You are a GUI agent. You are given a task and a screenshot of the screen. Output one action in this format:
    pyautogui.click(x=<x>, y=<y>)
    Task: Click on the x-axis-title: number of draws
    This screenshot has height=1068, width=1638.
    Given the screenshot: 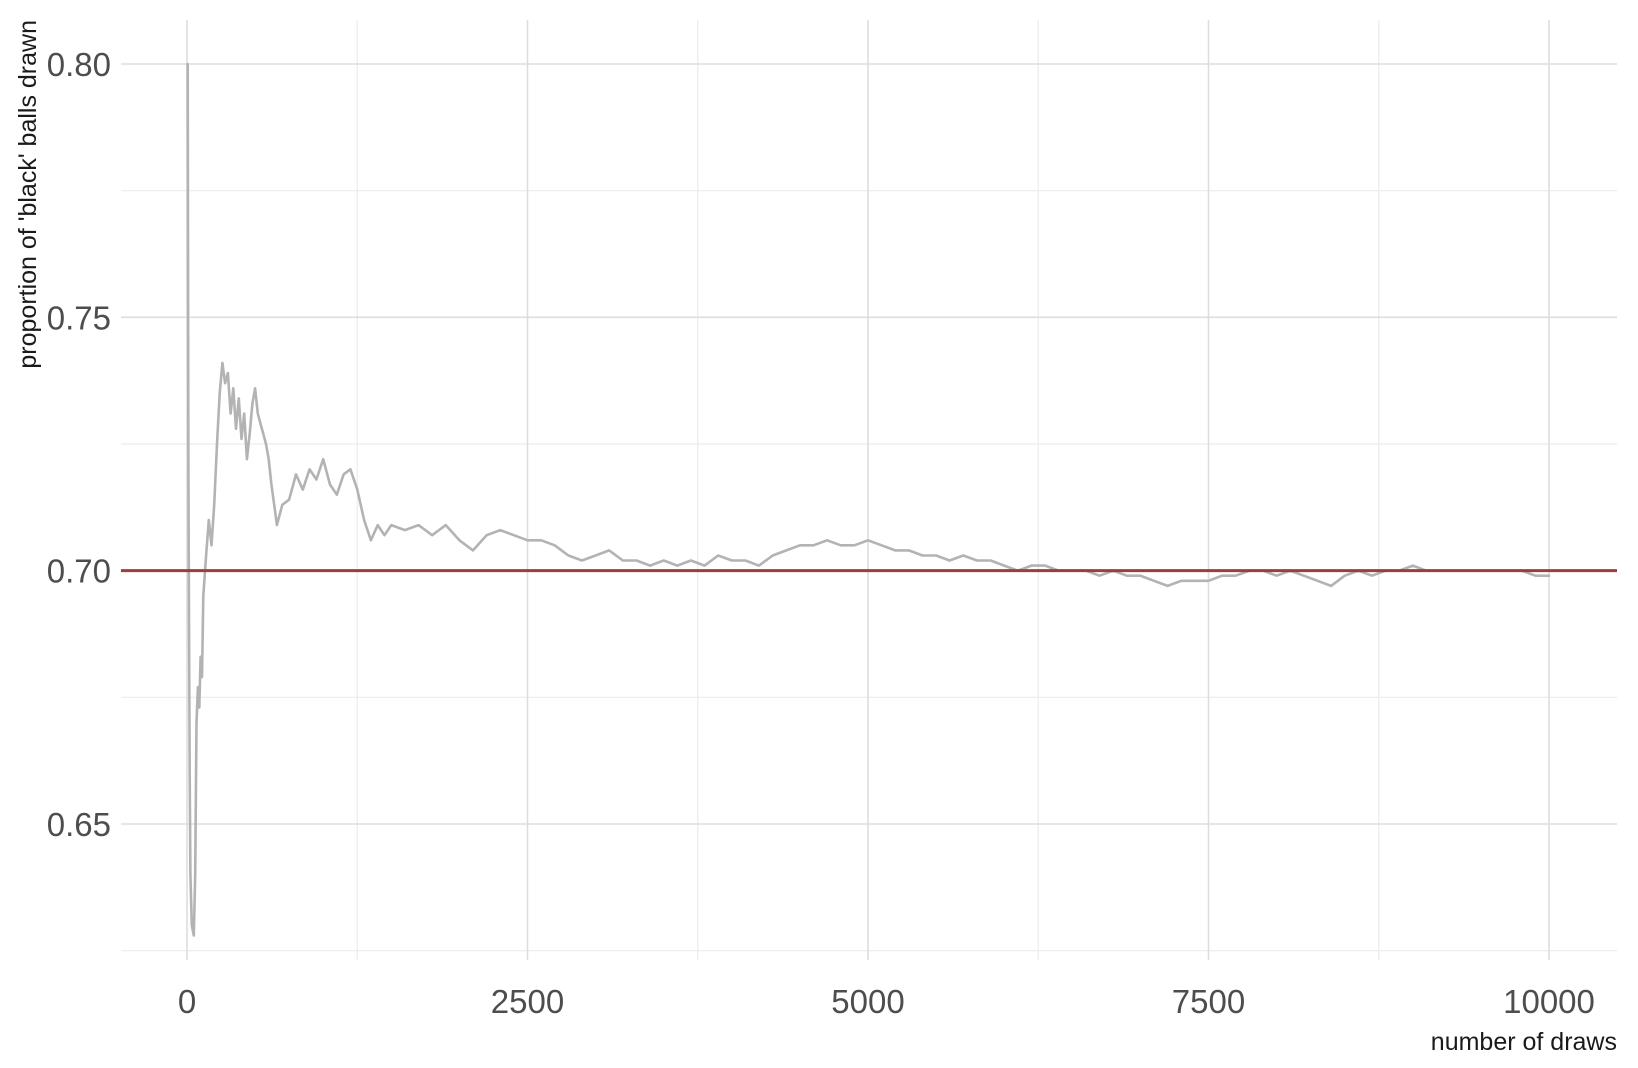 What is the action you would take?
    pyautogui.click(x=1524, y=1042)
    